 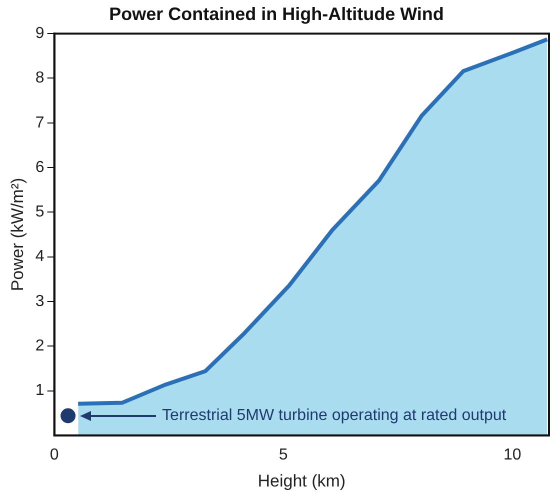 What do you see at coordinates (283, 455) in the screenshot?
I see `x-tick-label: 5` at bounding box center [283, 455].